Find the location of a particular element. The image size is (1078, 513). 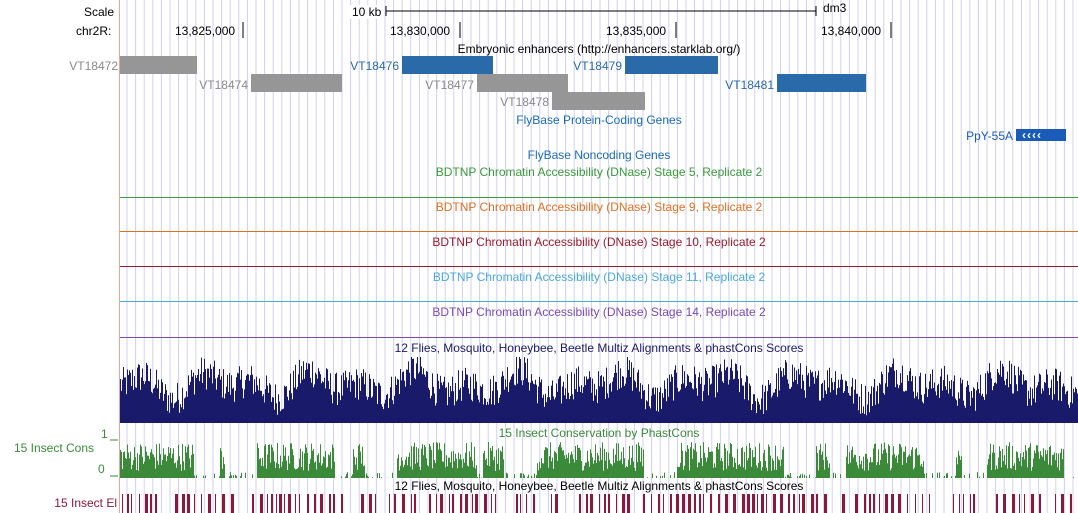

track-side-label: 15 Insect Cons is located at coordinates (53, 448).